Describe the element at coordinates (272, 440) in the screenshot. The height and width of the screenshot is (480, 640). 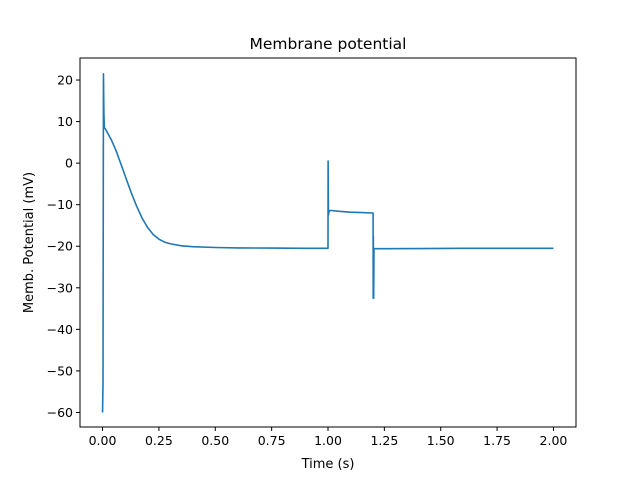
I see `x-tick-label: 0.75` at that location.